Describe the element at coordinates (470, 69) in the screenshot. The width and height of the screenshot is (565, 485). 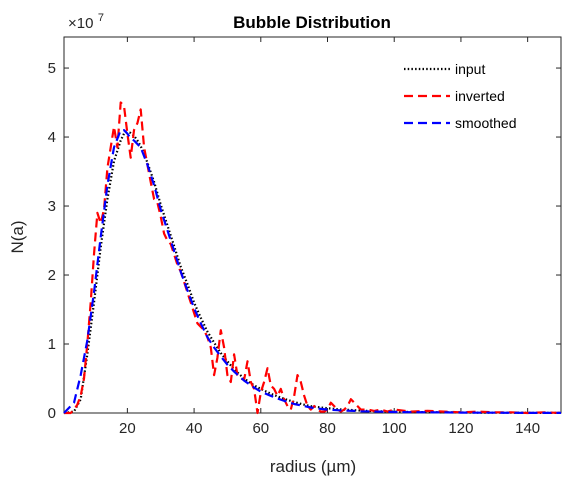
I see `legend-label-input: input` at that location.